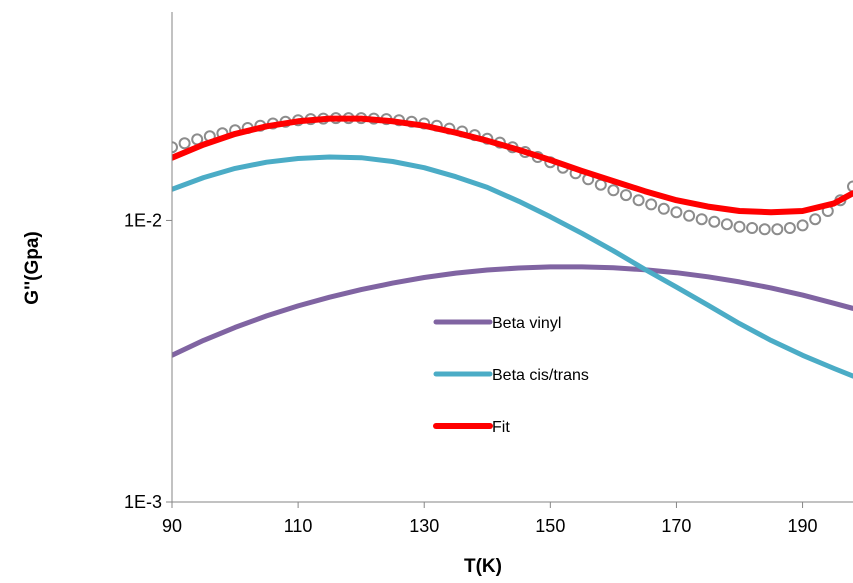 The height and width of the screenshot is (583, 853). I want to click on series-line-fit, so click(512, 165).